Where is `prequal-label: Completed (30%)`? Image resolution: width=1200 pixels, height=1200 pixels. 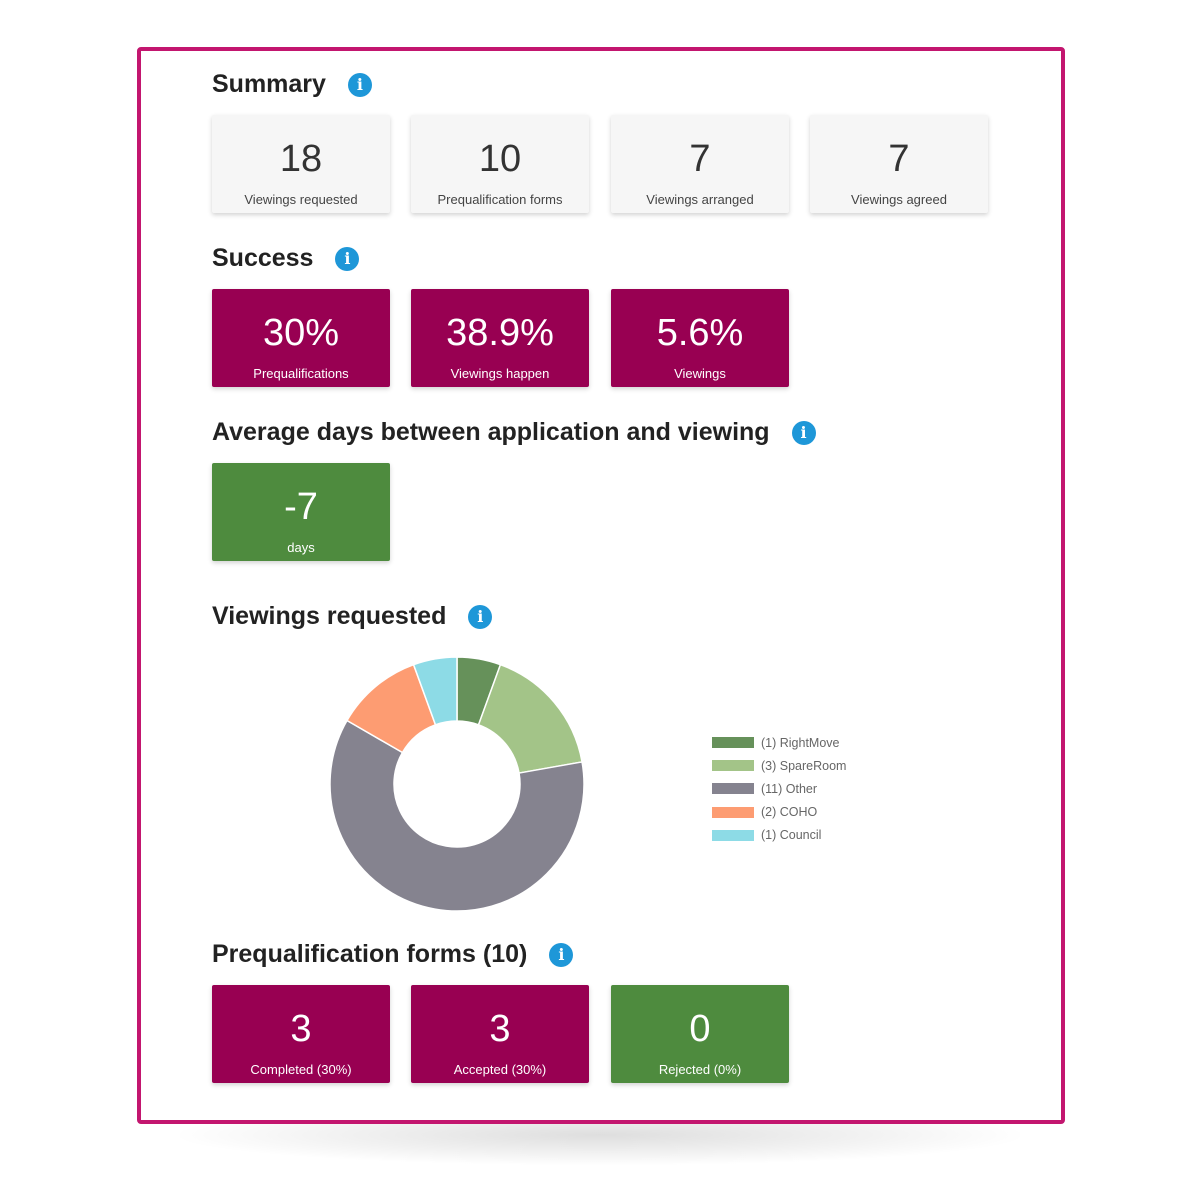 prequal-label: Completed (30%) is located at coordinates (301, 1069).